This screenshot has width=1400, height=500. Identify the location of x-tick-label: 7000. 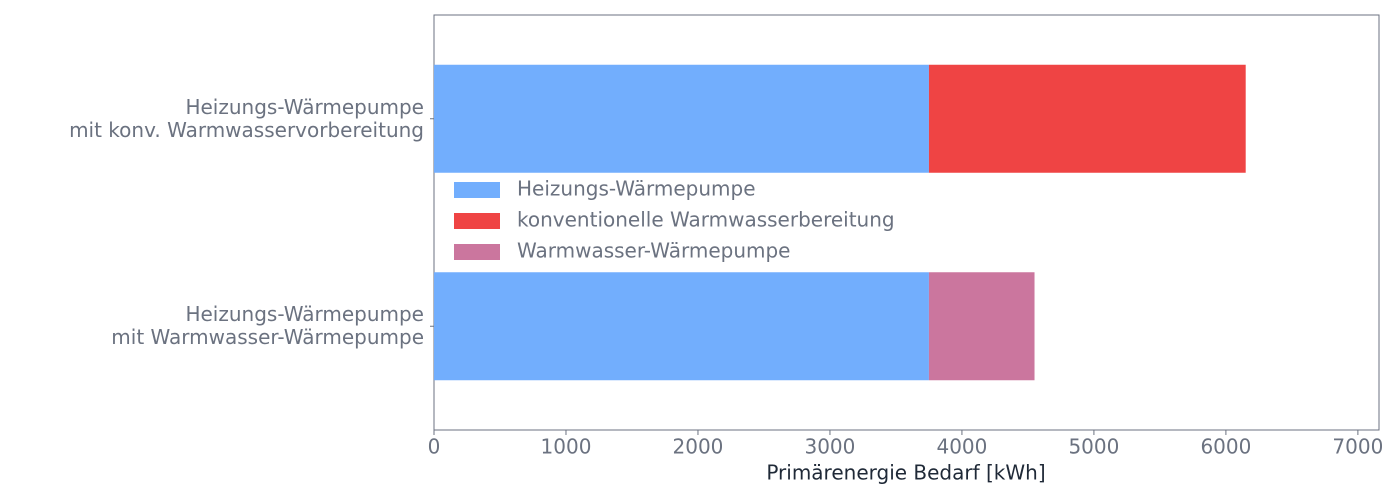
(1357, 447).